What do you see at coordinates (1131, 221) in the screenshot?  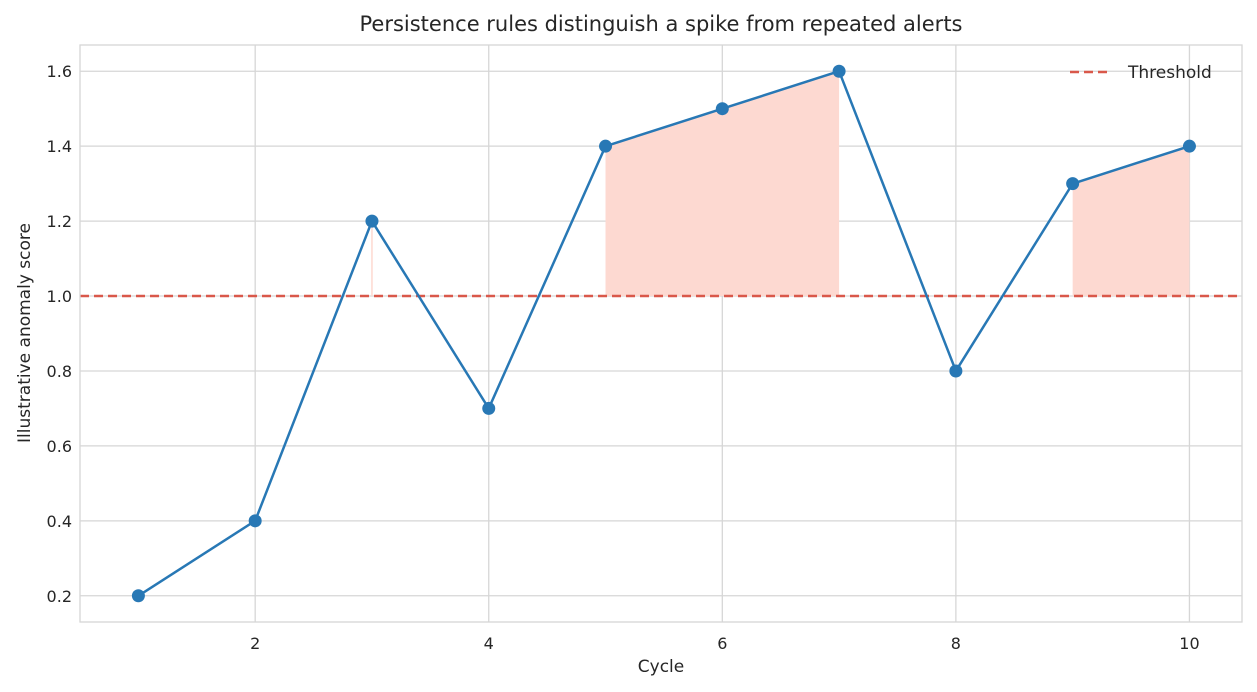 I see `highlight-region` at bounding box center [1131, 221].